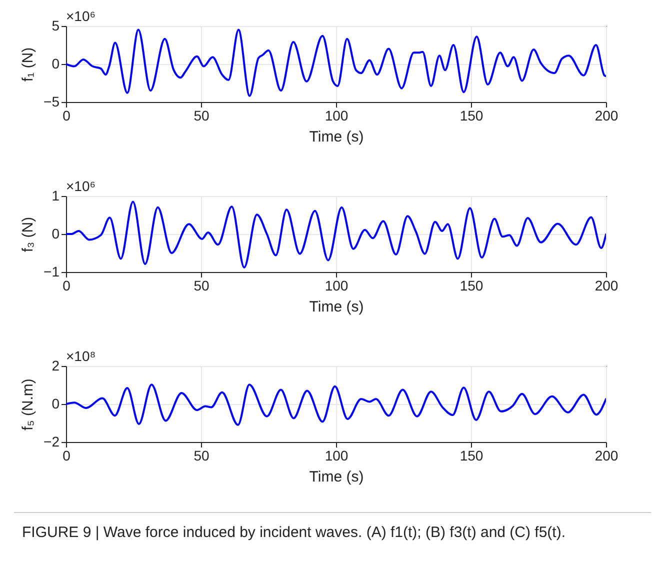  Describe the element at coordinates (52, 272) in the screenshot. I see `y-tick-label: −1` at that location.